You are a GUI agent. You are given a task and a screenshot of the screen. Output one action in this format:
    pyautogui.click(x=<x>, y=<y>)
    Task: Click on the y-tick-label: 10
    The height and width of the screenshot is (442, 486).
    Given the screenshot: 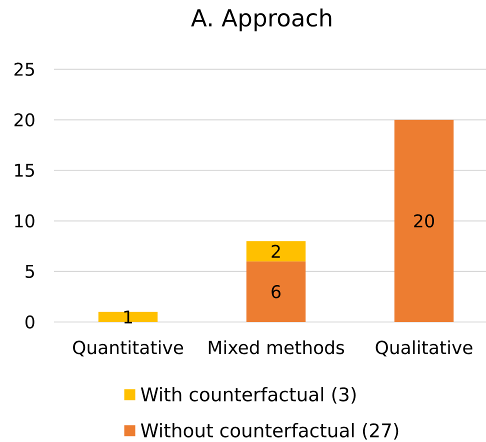 What is the action you would take?
    pyautogui.click(x=24, y=221)
    